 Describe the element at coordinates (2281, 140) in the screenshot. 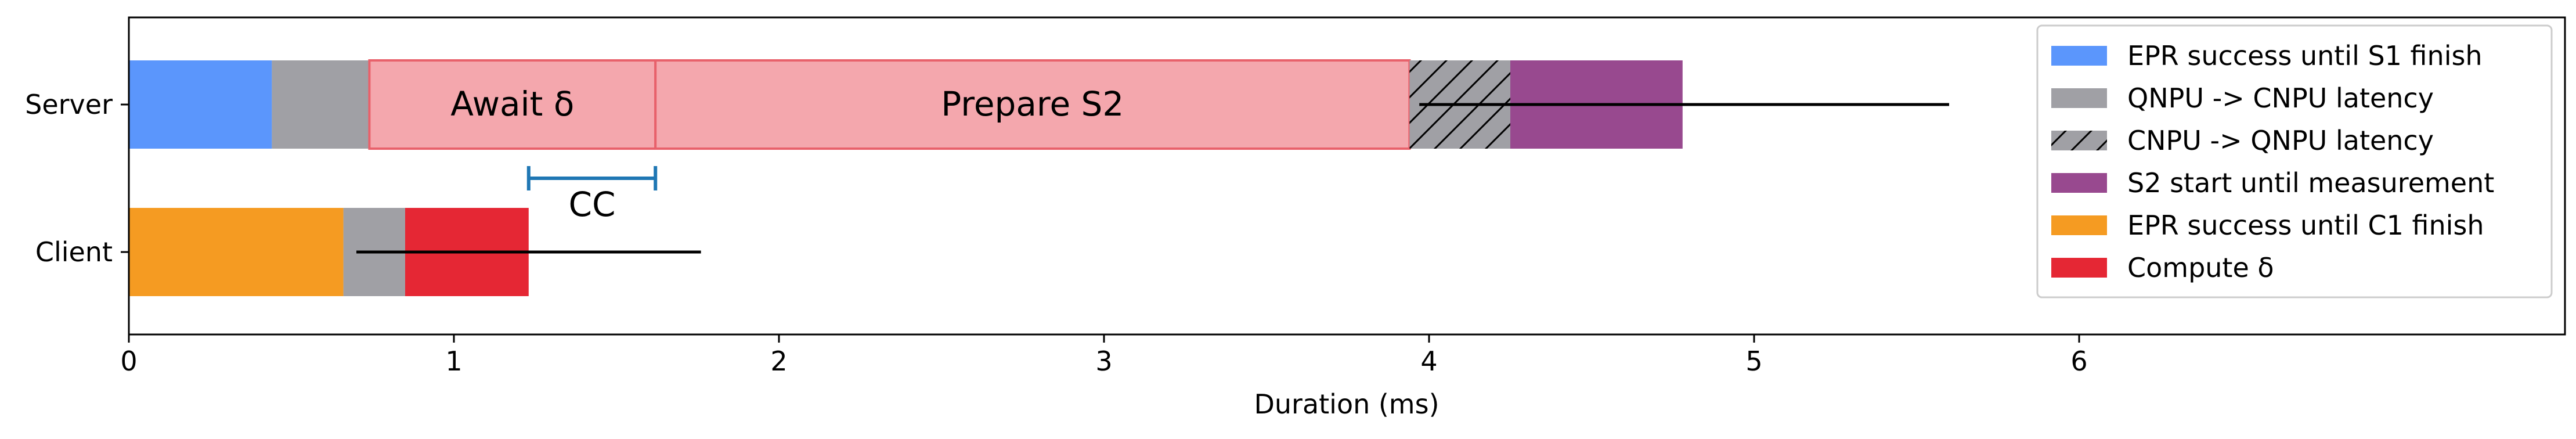

I see `legend-label-2: CNPU -> QNPU latency` at that location.